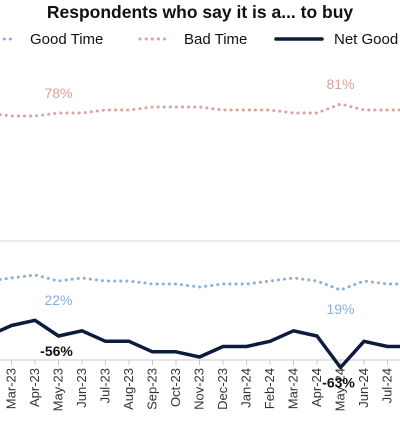 This screenshot has height=436, width=400. What do you see at coordinates (105, 385) in the screenshot?
I see `x-tick-label: Jul-23` at bounding box center [105, 385].